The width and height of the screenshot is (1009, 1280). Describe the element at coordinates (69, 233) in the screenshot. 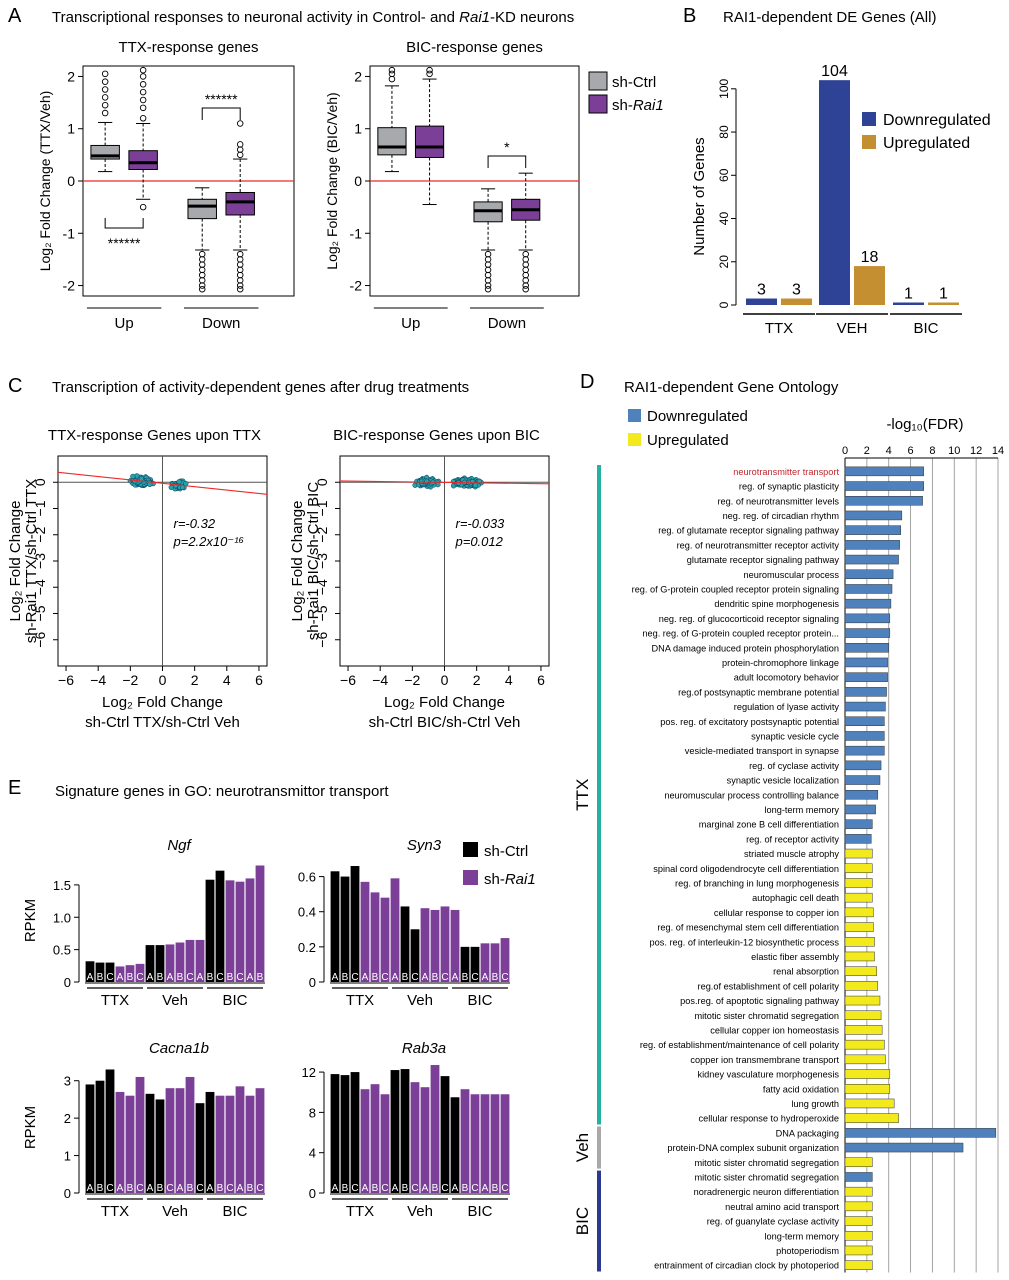

I see `y-tick-label: -1` at that location.